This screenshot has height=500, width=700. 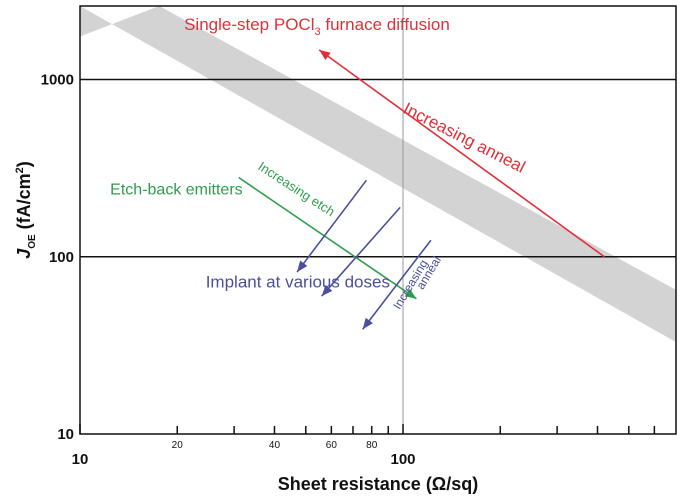 I want to click on y-tick-label: 100, so click(x=61, y=257).